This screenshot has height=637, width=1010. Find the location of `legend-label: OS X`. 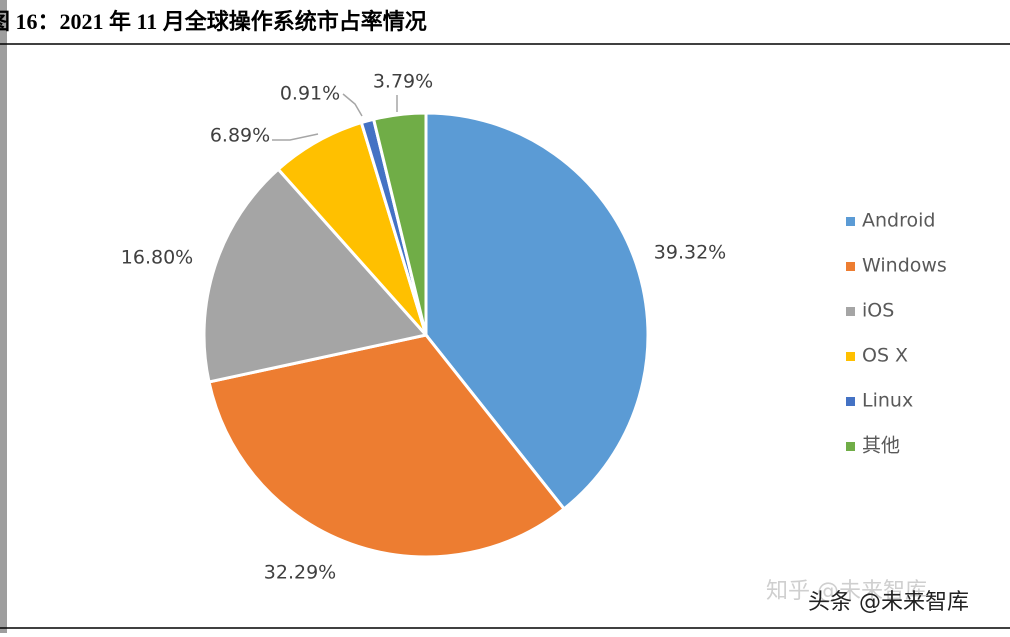

legend-label: OS X is located at coordinates (885, 356).